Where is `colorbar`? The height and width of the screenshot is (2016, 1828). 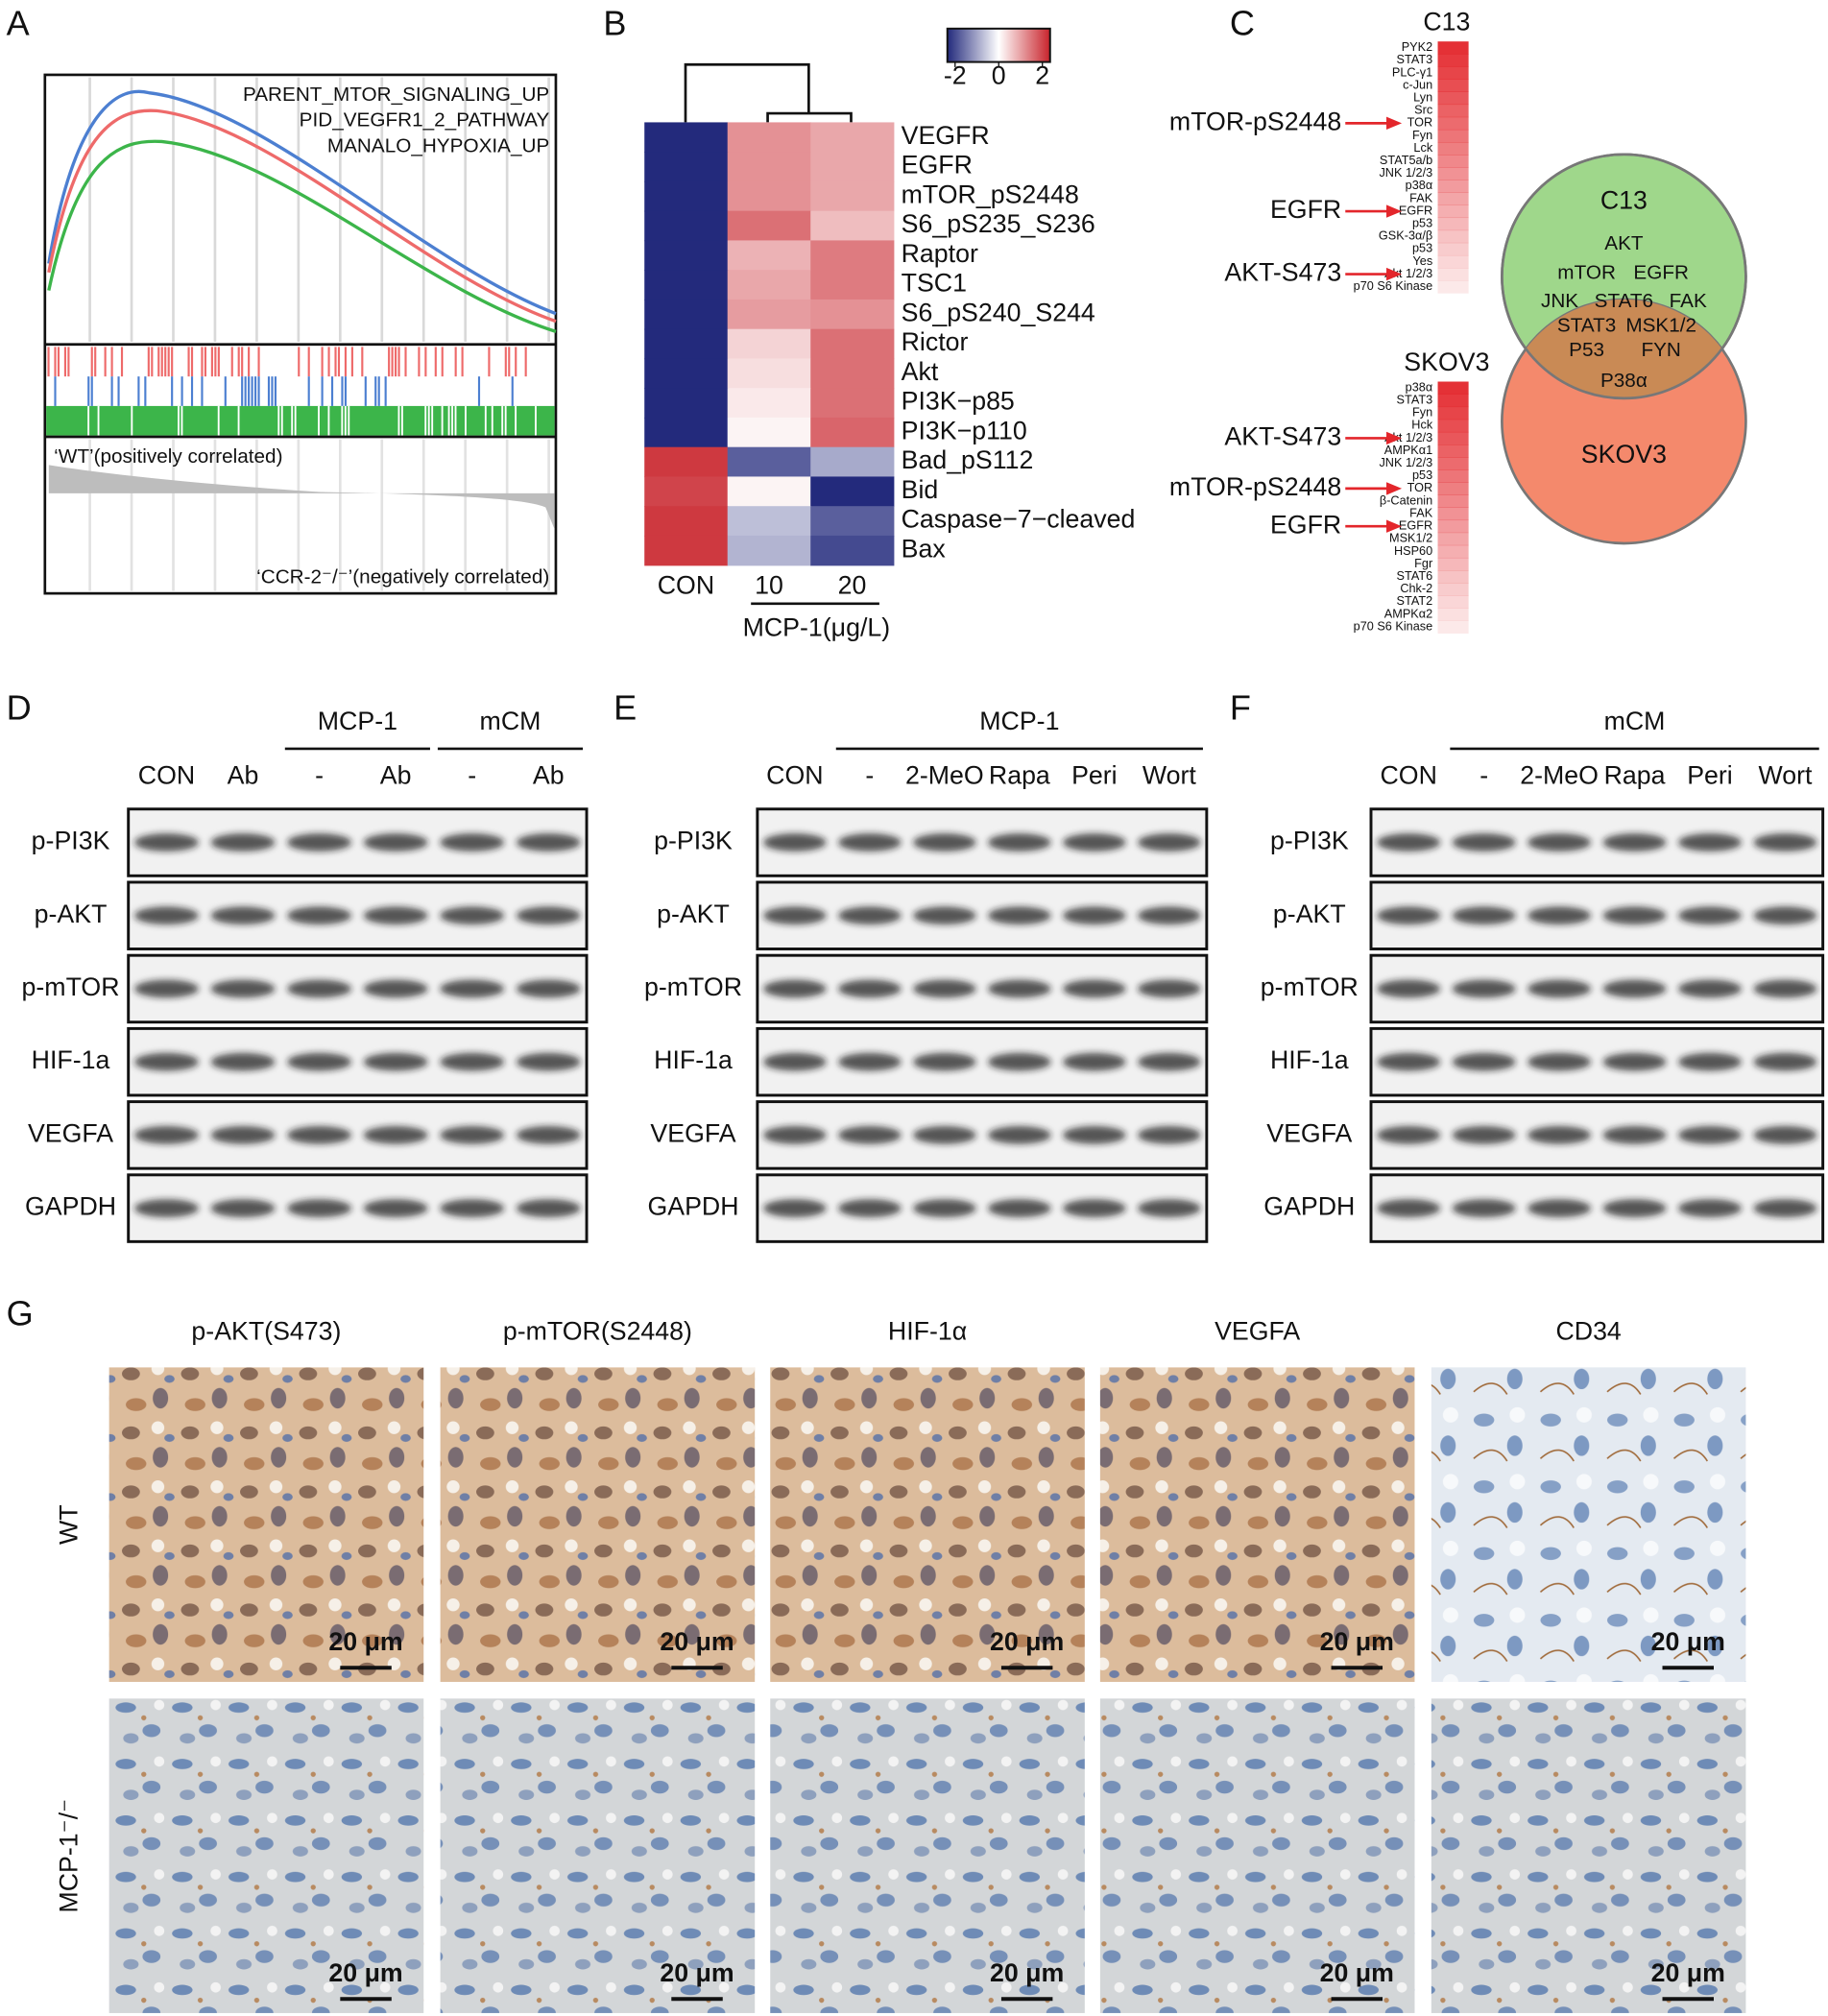 colorbar is located at coordinates (999, 45).